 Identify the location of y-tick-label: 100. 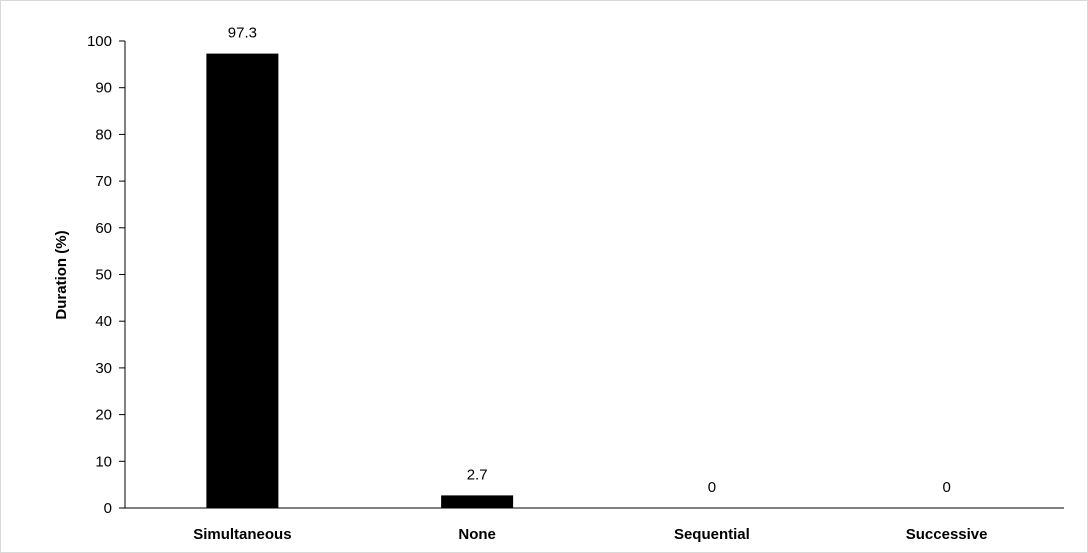
(99, 41).